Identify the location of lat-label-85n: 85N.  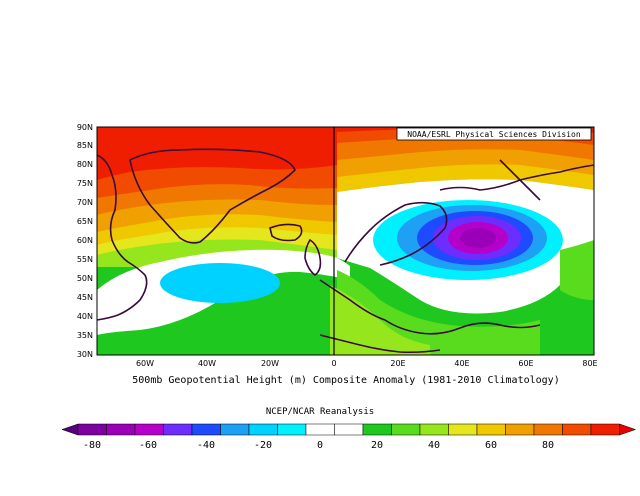
(85, 145).